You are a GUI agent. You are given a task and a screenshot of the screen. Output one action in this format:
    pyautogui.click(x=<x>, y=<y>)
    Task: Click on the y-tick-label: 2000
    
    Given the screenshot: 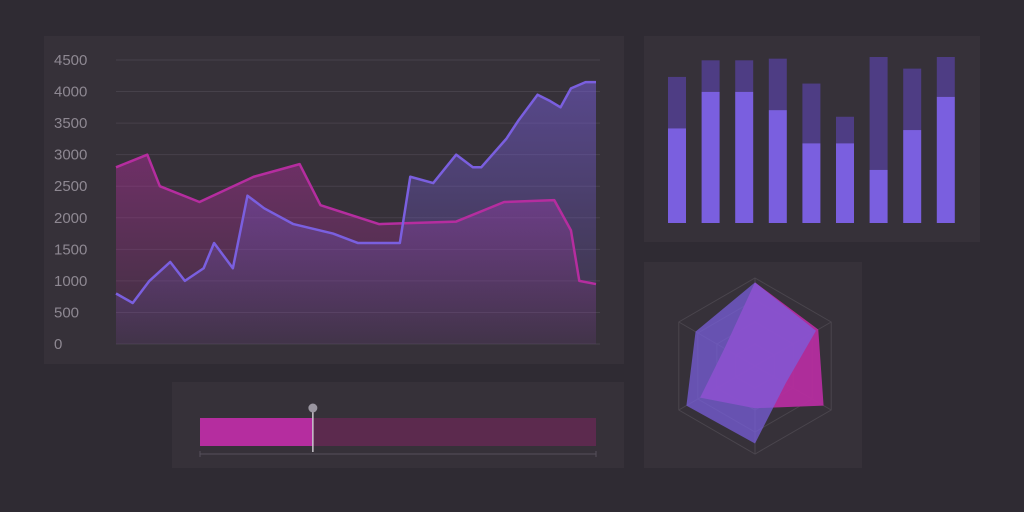 What is the action you would take?
    pyautogui.click(x=70, y=218)
    